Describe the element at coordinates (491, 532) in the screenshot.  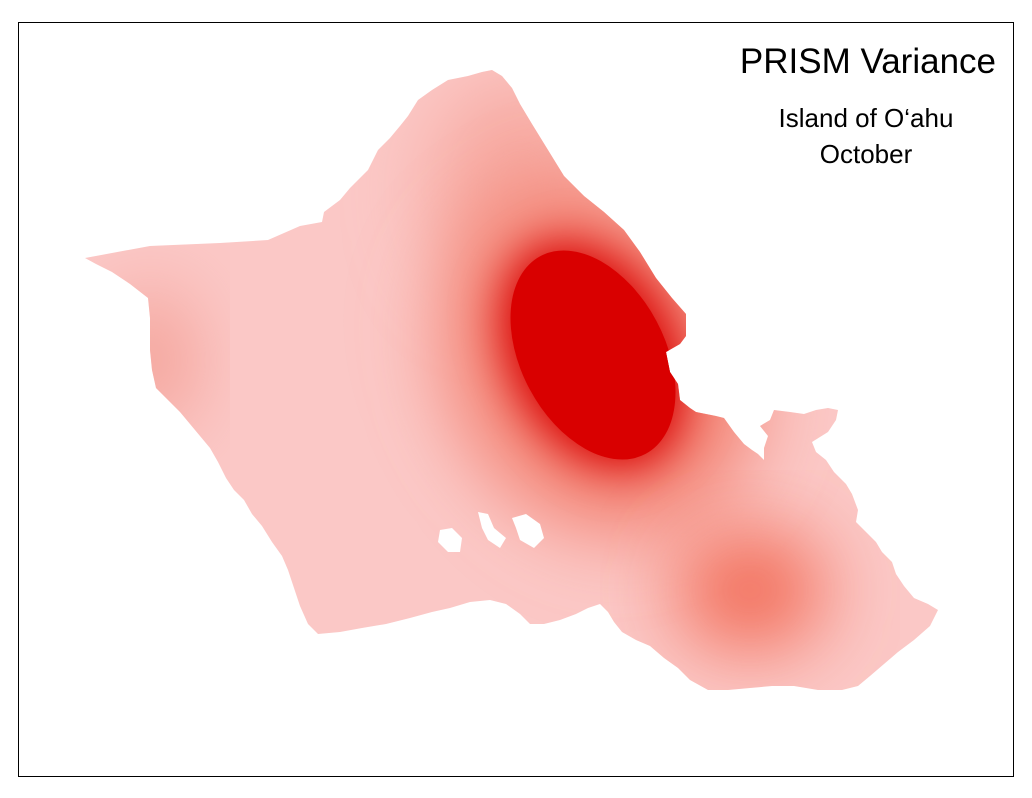
I see `inland-gaps` at that location.